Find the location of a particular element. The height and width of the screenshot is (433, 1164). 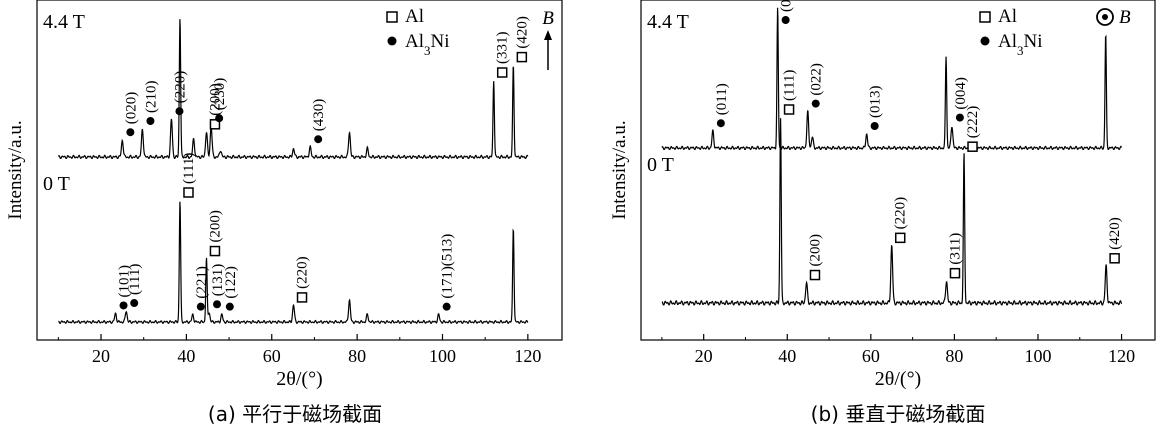

hkl-label: (122) is located at coordinates (231, 282).